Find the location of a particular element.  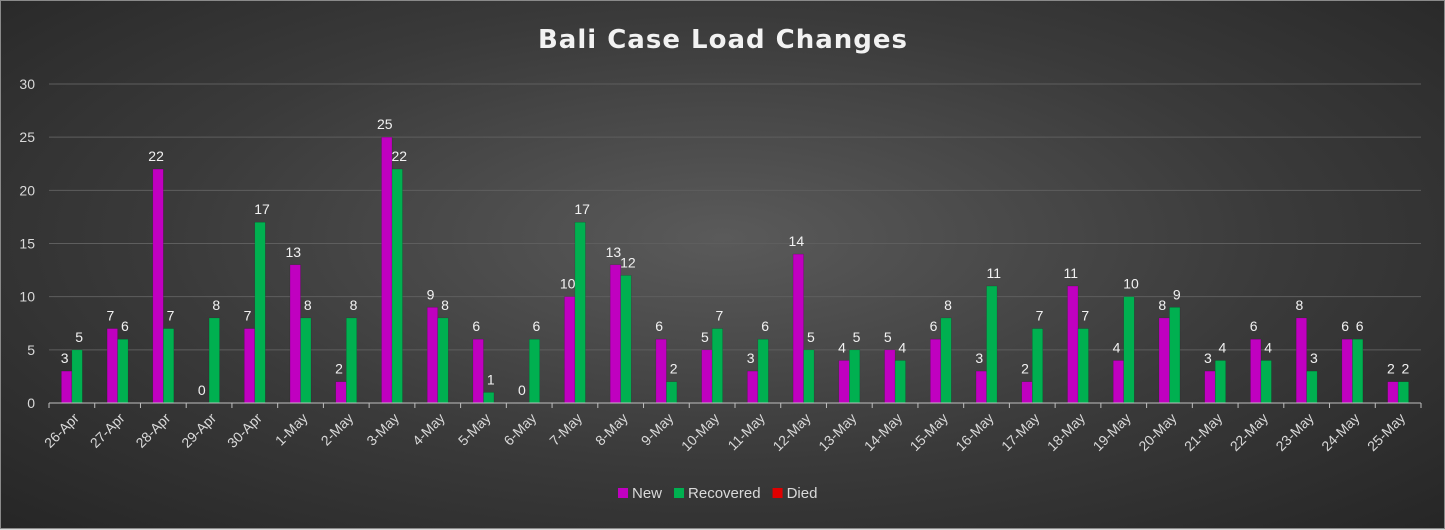

data-label-new: 4 is located at coordinates (842, 347).